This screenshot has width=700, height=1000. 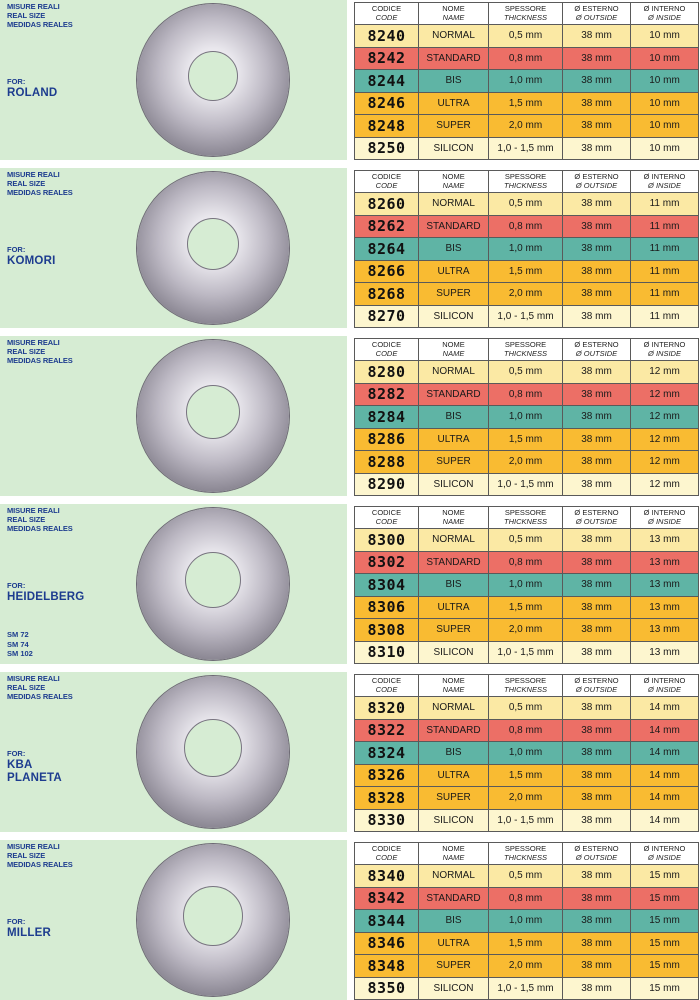 I want to click on table-row: 8328 SUPER 2,0 mm 38 mm 14 mm, so click(x=526, y=798).